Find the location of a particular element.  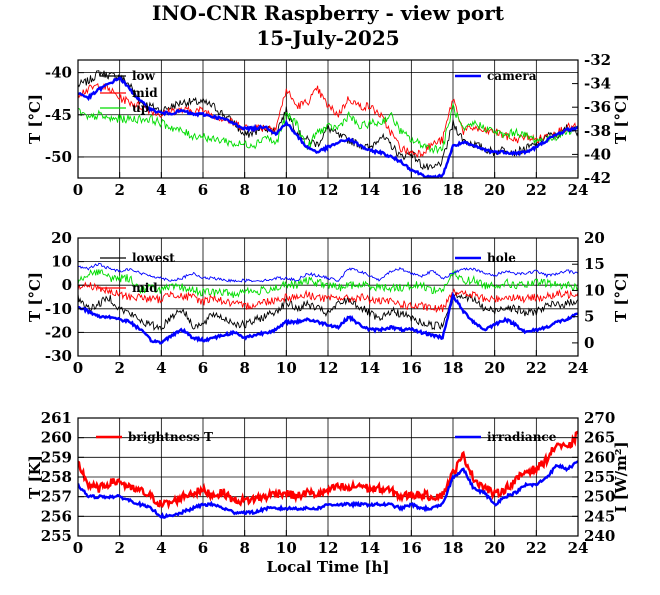

y2-tick-label: 15 is located at coordinates (594, 264).